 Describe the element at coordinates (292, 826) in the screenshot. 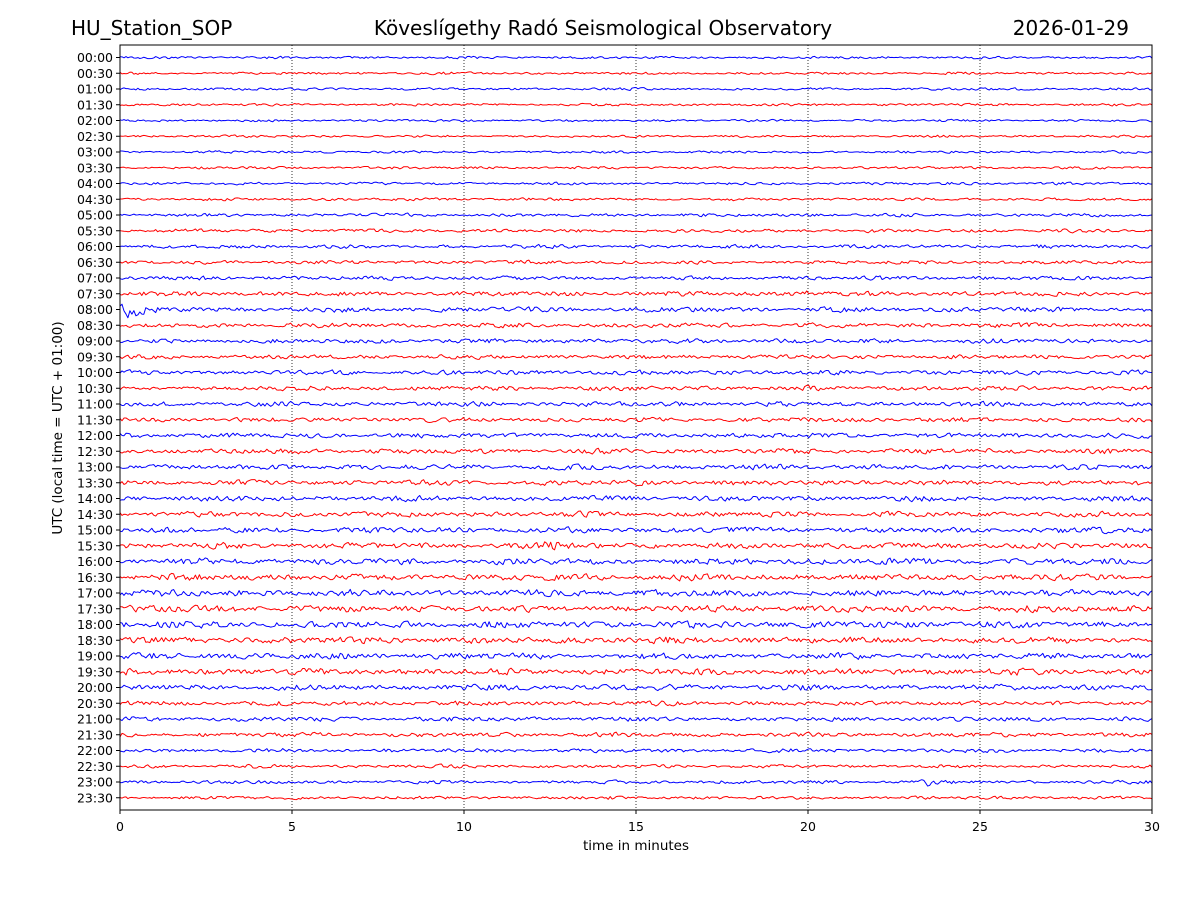

I see `x-tick-label: 5` at that location.